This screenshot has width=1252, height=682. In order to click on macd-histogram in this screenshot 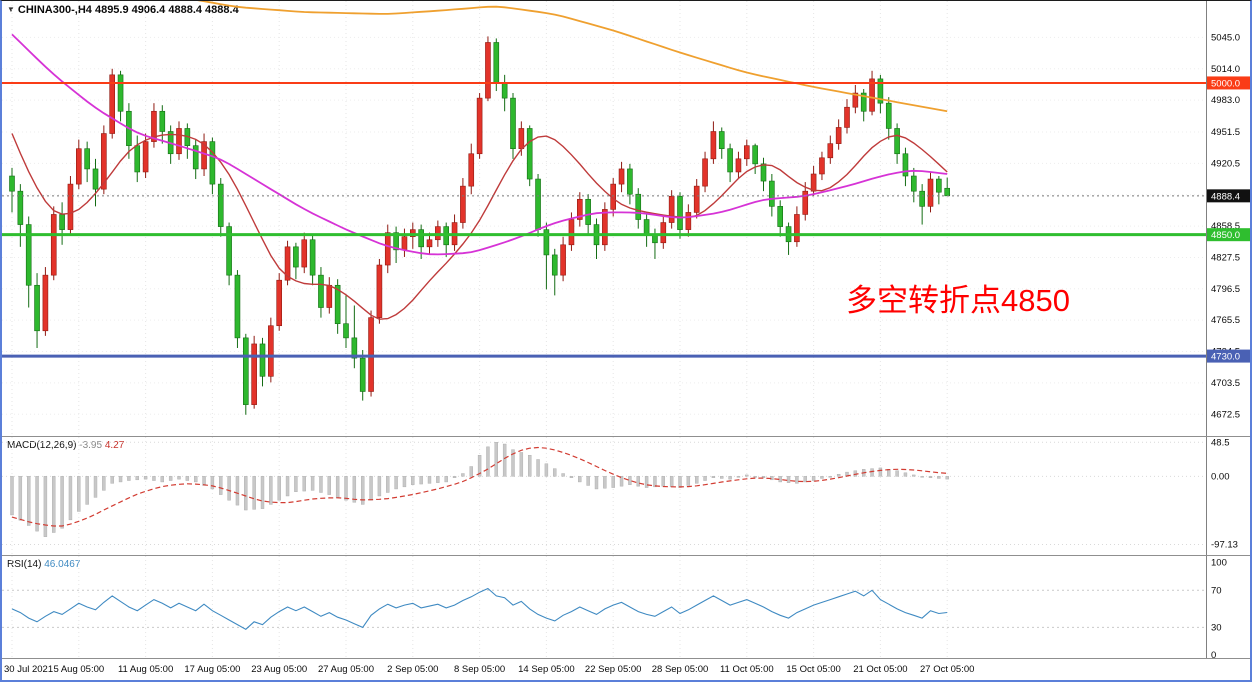, I will do `click(479, 489)`.